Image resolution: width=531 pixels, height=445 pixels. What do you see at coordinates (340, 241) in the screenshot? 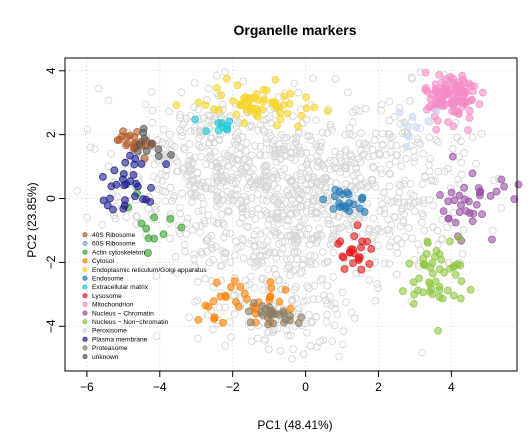
I see `lysosome-point` at bounding box center [340, 241].